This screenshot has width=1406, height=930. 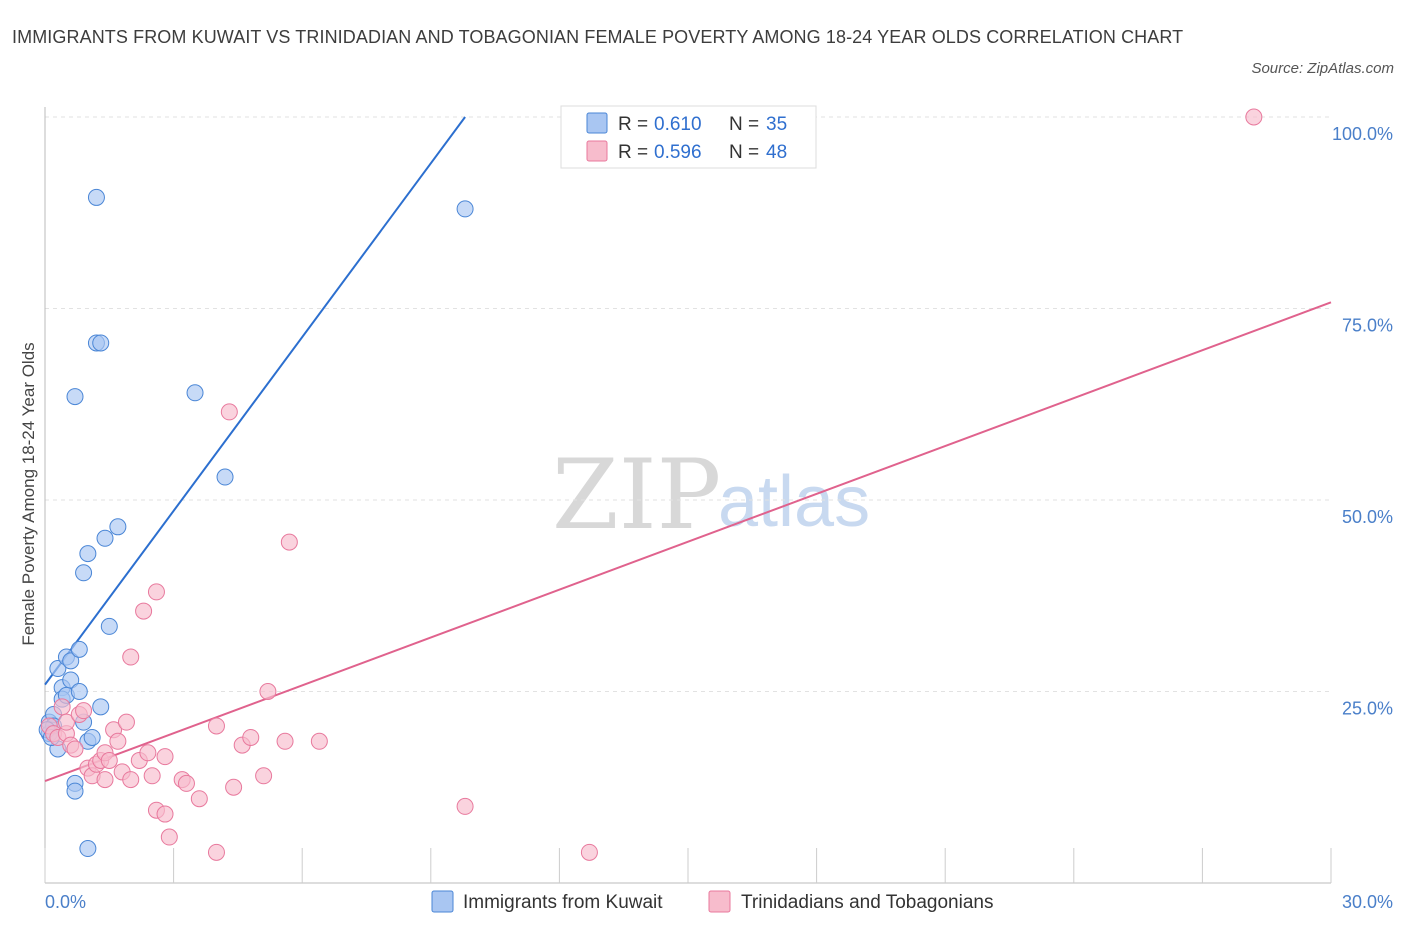 What do you see at coordinates (744, 124) in the screenshot?
I see `legend-n-label-1: N =` at bounding box center [744, 124].